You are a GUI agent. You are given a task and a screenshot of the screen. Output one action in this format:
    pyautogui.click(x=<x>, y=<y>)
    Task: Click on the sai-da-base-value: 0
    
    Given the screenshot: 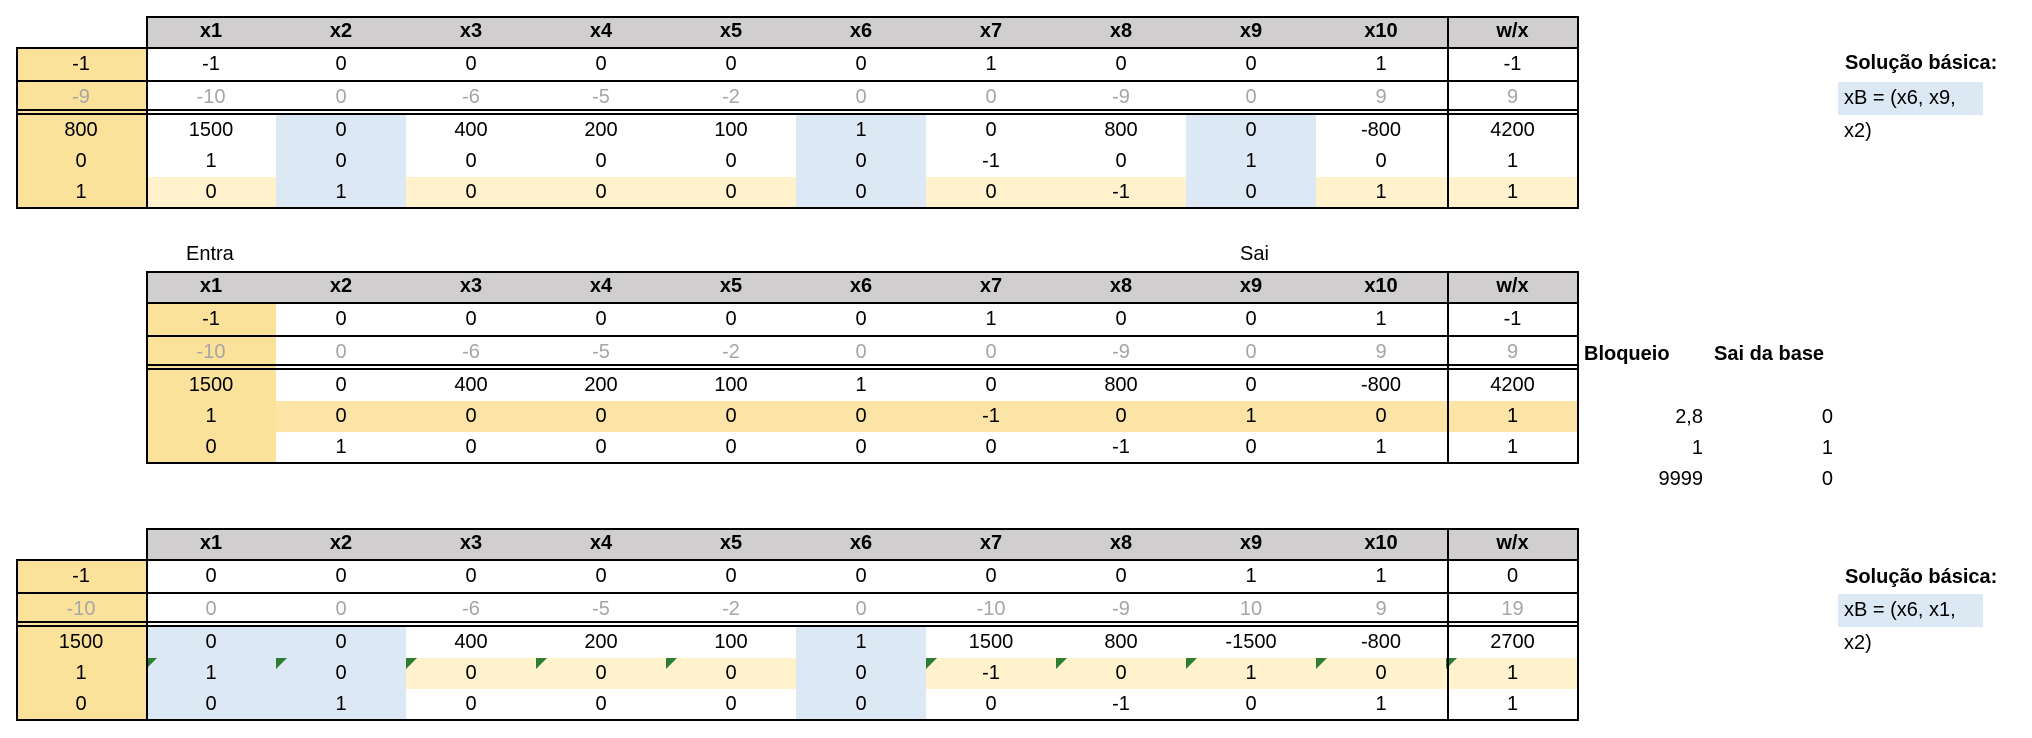 What is the action you would take?
    pyautogui.click(x=1827, y=479)
    